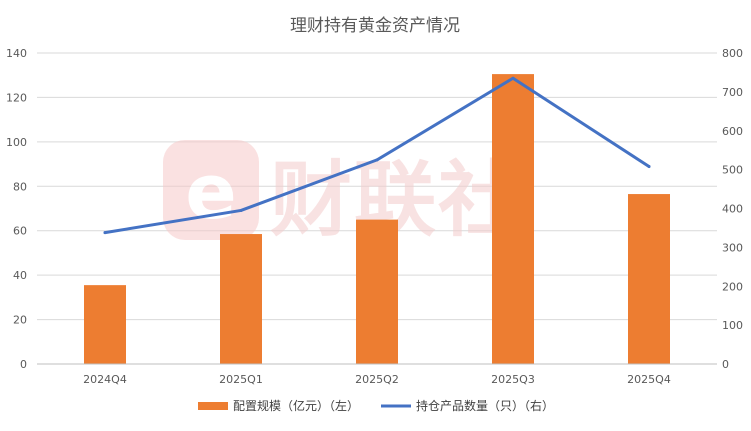 This screenshot has width=751, height=431. I want to click on y-right-tick-label: 500, so click(732, 170).